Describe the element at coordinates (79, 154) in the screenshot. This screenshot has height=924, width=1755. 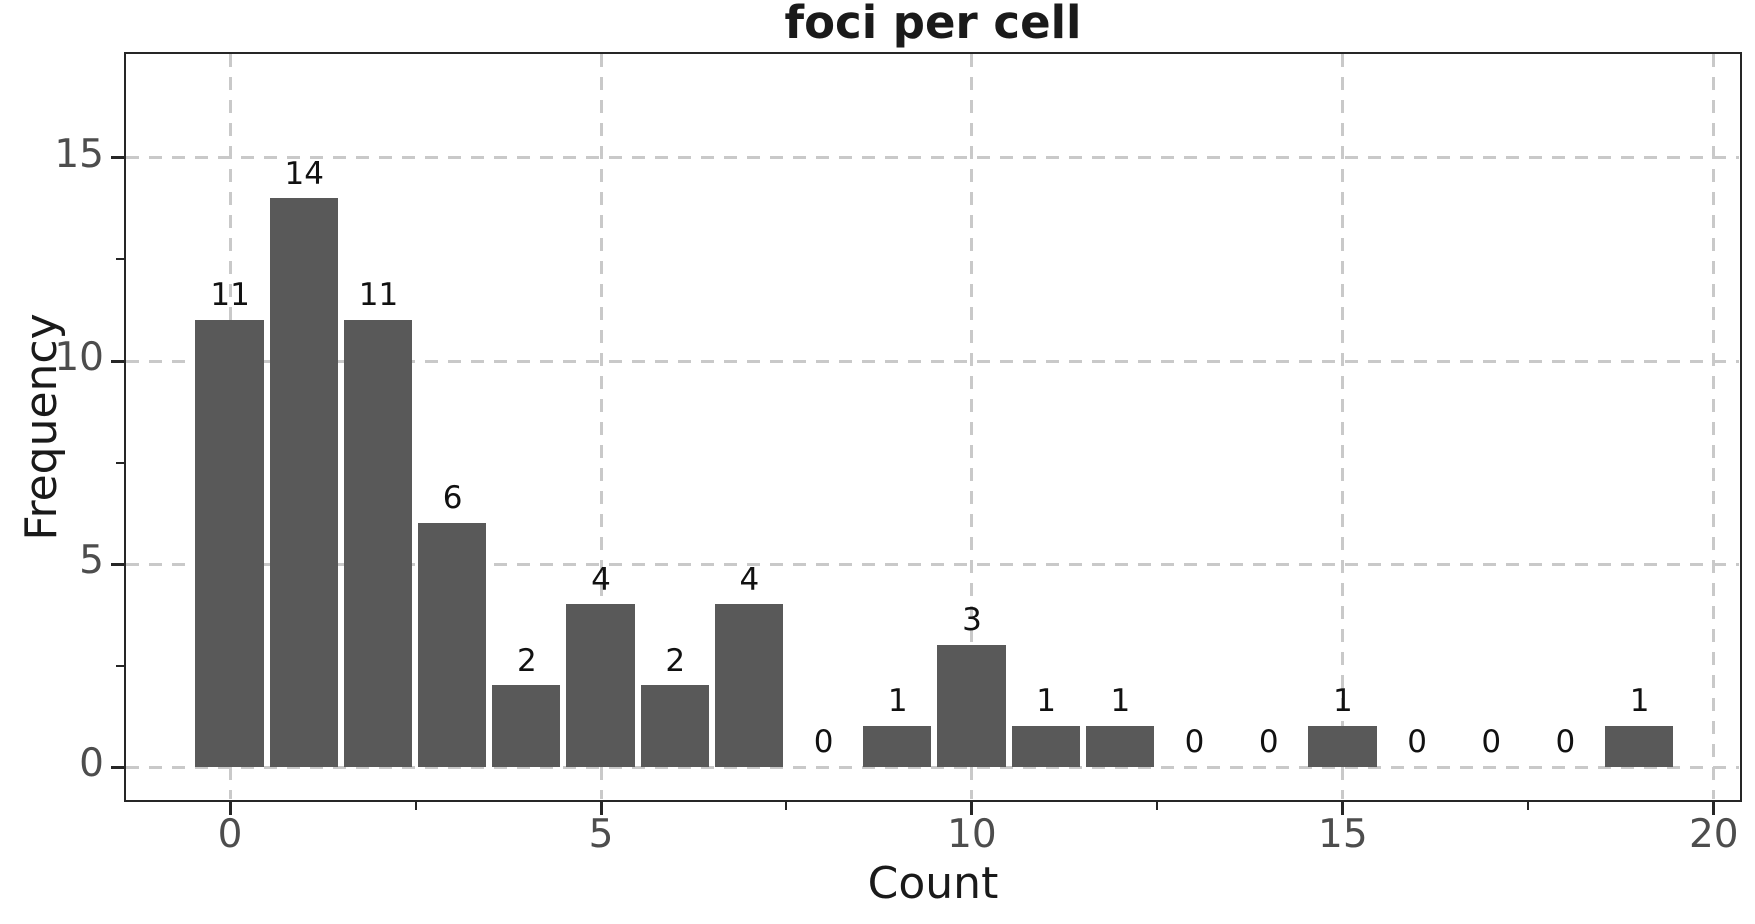
I see `y-tick-label: 15` at that location.